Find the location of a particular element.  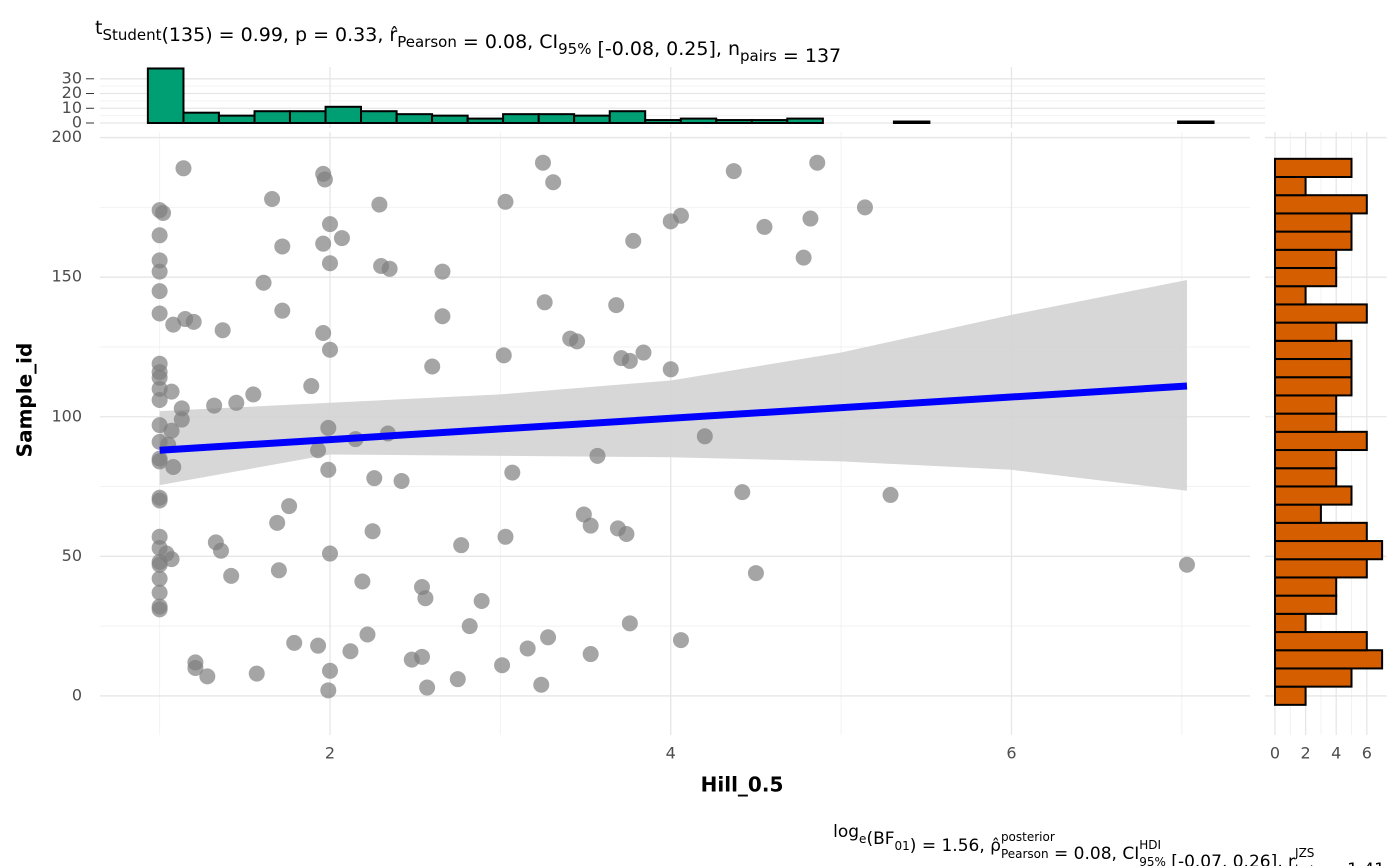

subtitle-text: = 0.08, CI is located at coordinates (507, 42).